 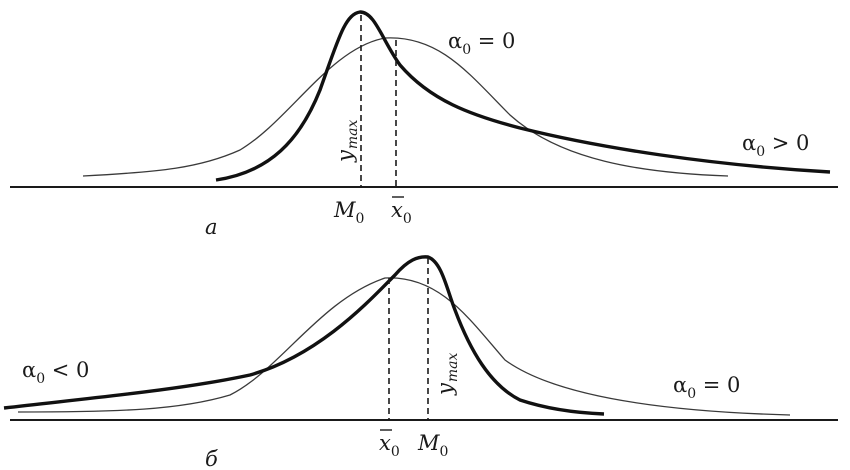 I want to click on panel-a-skewed-label: α0 > 0, so click(x=775, y=145).